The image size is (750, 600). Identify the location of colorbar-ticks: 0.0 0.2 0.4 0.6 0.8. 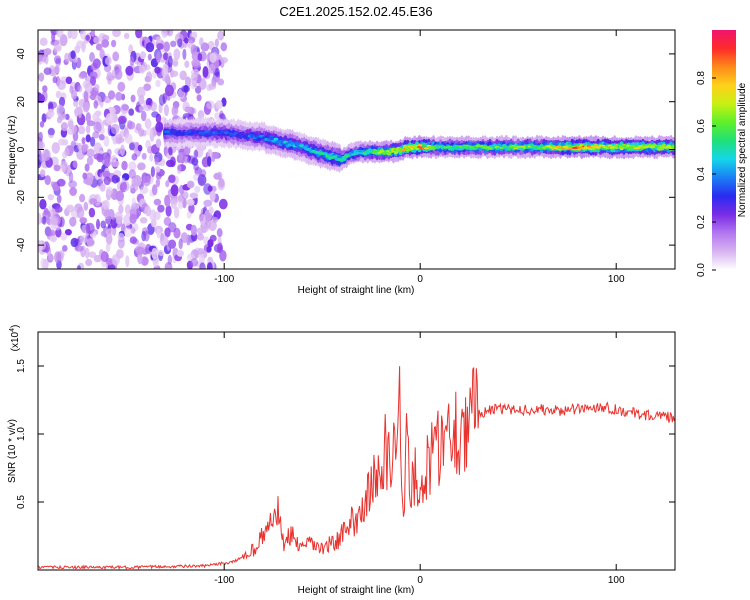
(706, 174).